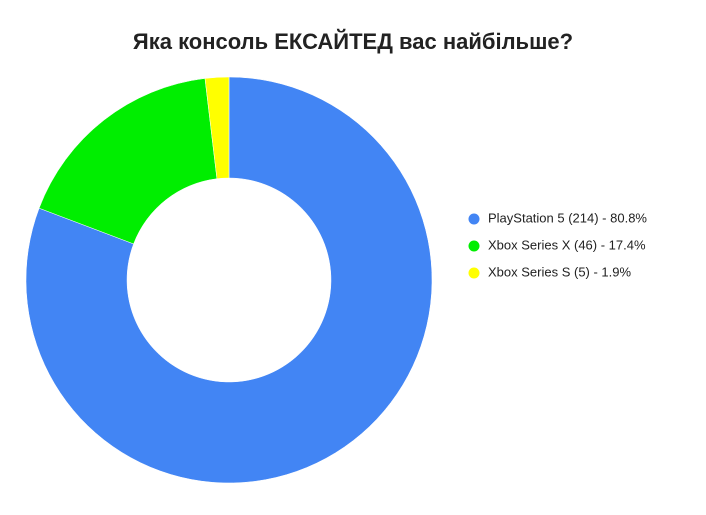 This screenshot has width=706, height=515. What do you see at coordinates (567, 244) in the screenshot?
I see `legend-label: Xbox Series X (46) - 17.4%` at bounding box center [567, 244].